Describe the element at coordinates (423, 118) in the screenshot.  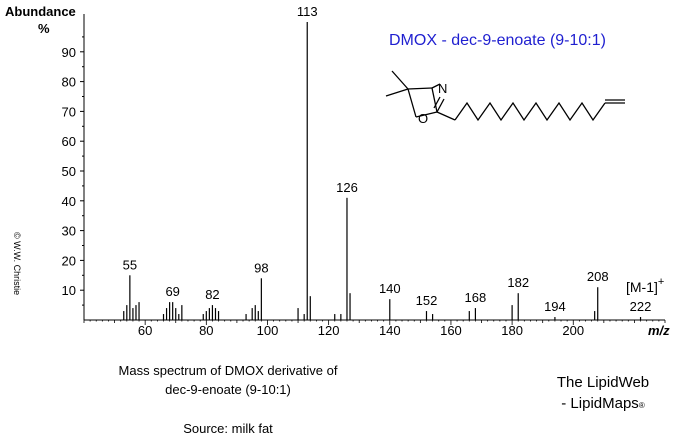
I see `oxygen-atom-label: O` at that location.